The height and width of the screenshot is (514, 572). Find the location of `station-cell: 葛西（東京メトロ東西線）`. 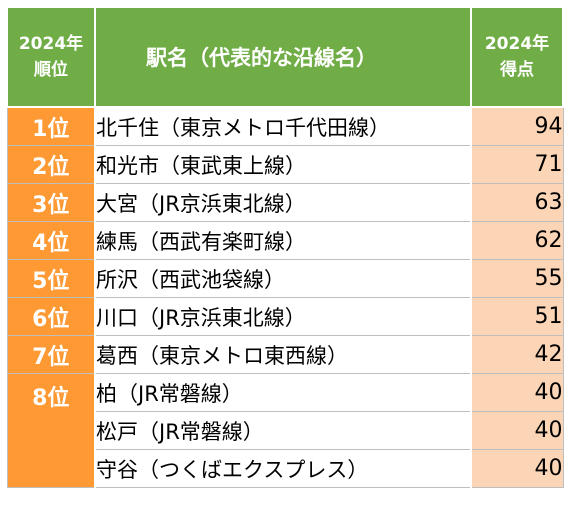

station-cell: 葛西（東京メトロ東西線） is located at coordinates (283, 354).